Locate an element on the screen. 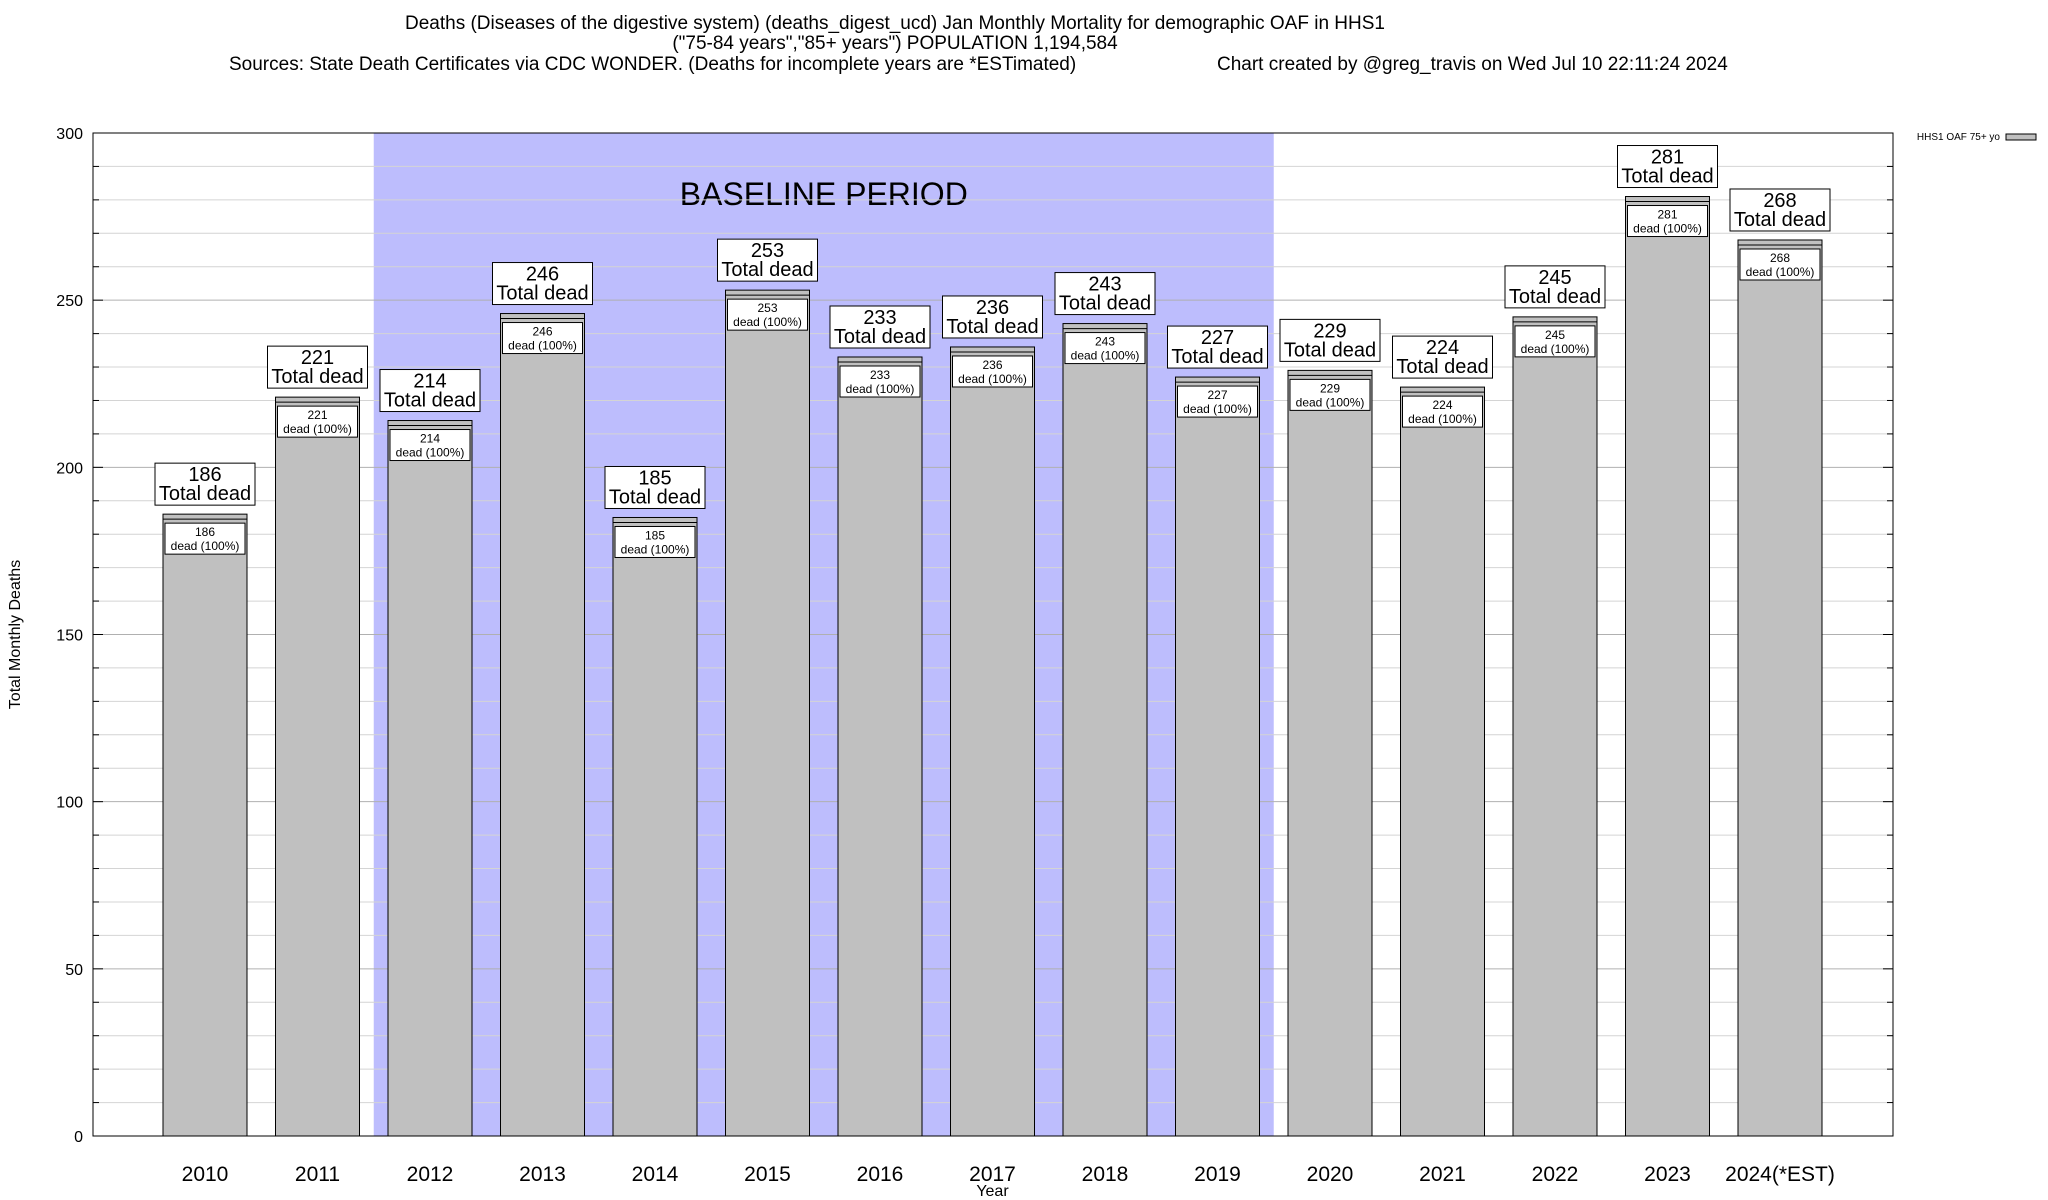  x-tick-label: 2022 is located at coordinates (1555, 1174).